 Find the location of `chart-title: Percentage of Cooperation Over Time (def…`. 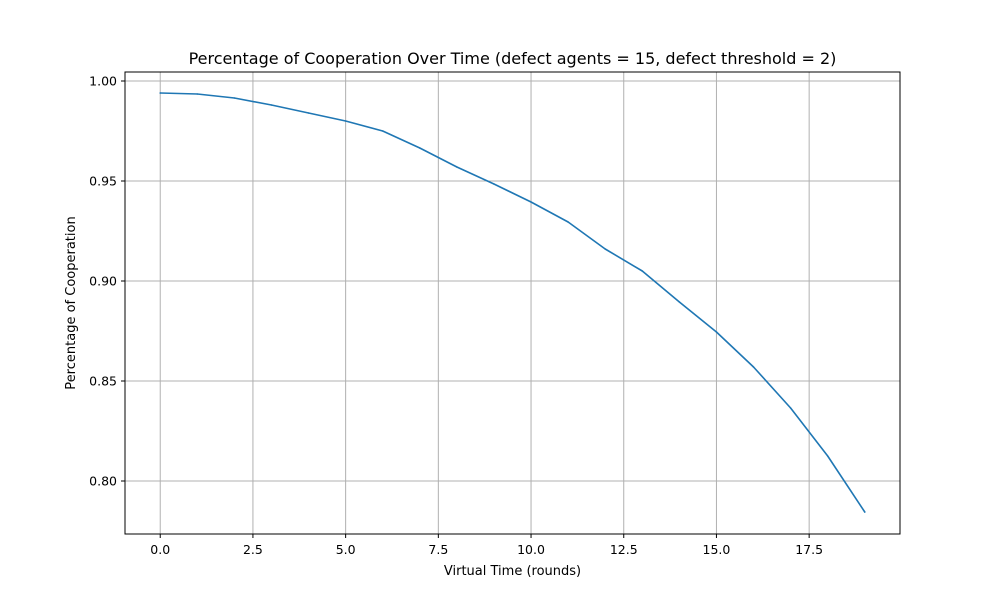

chart-title: Percentage of Cooperation Over Time (def… is located at coordinates (513, 58).